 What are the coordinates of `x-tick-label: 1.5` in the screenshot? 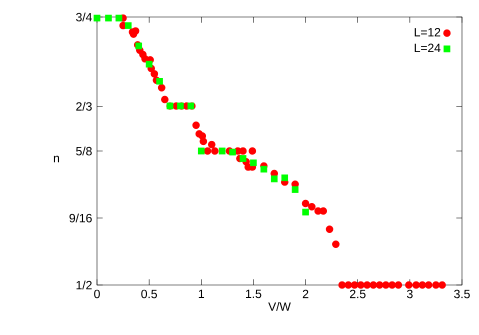 It's located at (254, 294).